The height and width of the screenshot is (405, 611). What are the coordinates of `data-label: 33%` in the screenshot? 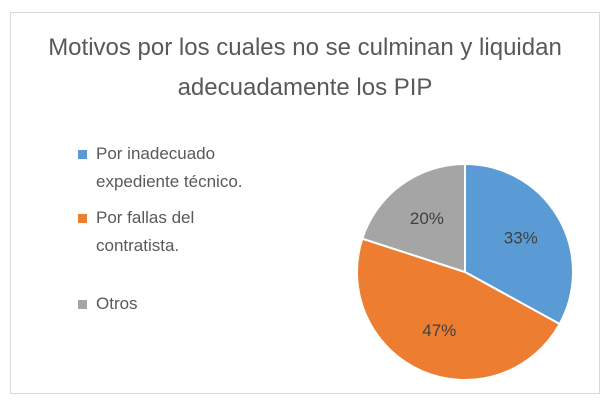 It's located at (521, 237).